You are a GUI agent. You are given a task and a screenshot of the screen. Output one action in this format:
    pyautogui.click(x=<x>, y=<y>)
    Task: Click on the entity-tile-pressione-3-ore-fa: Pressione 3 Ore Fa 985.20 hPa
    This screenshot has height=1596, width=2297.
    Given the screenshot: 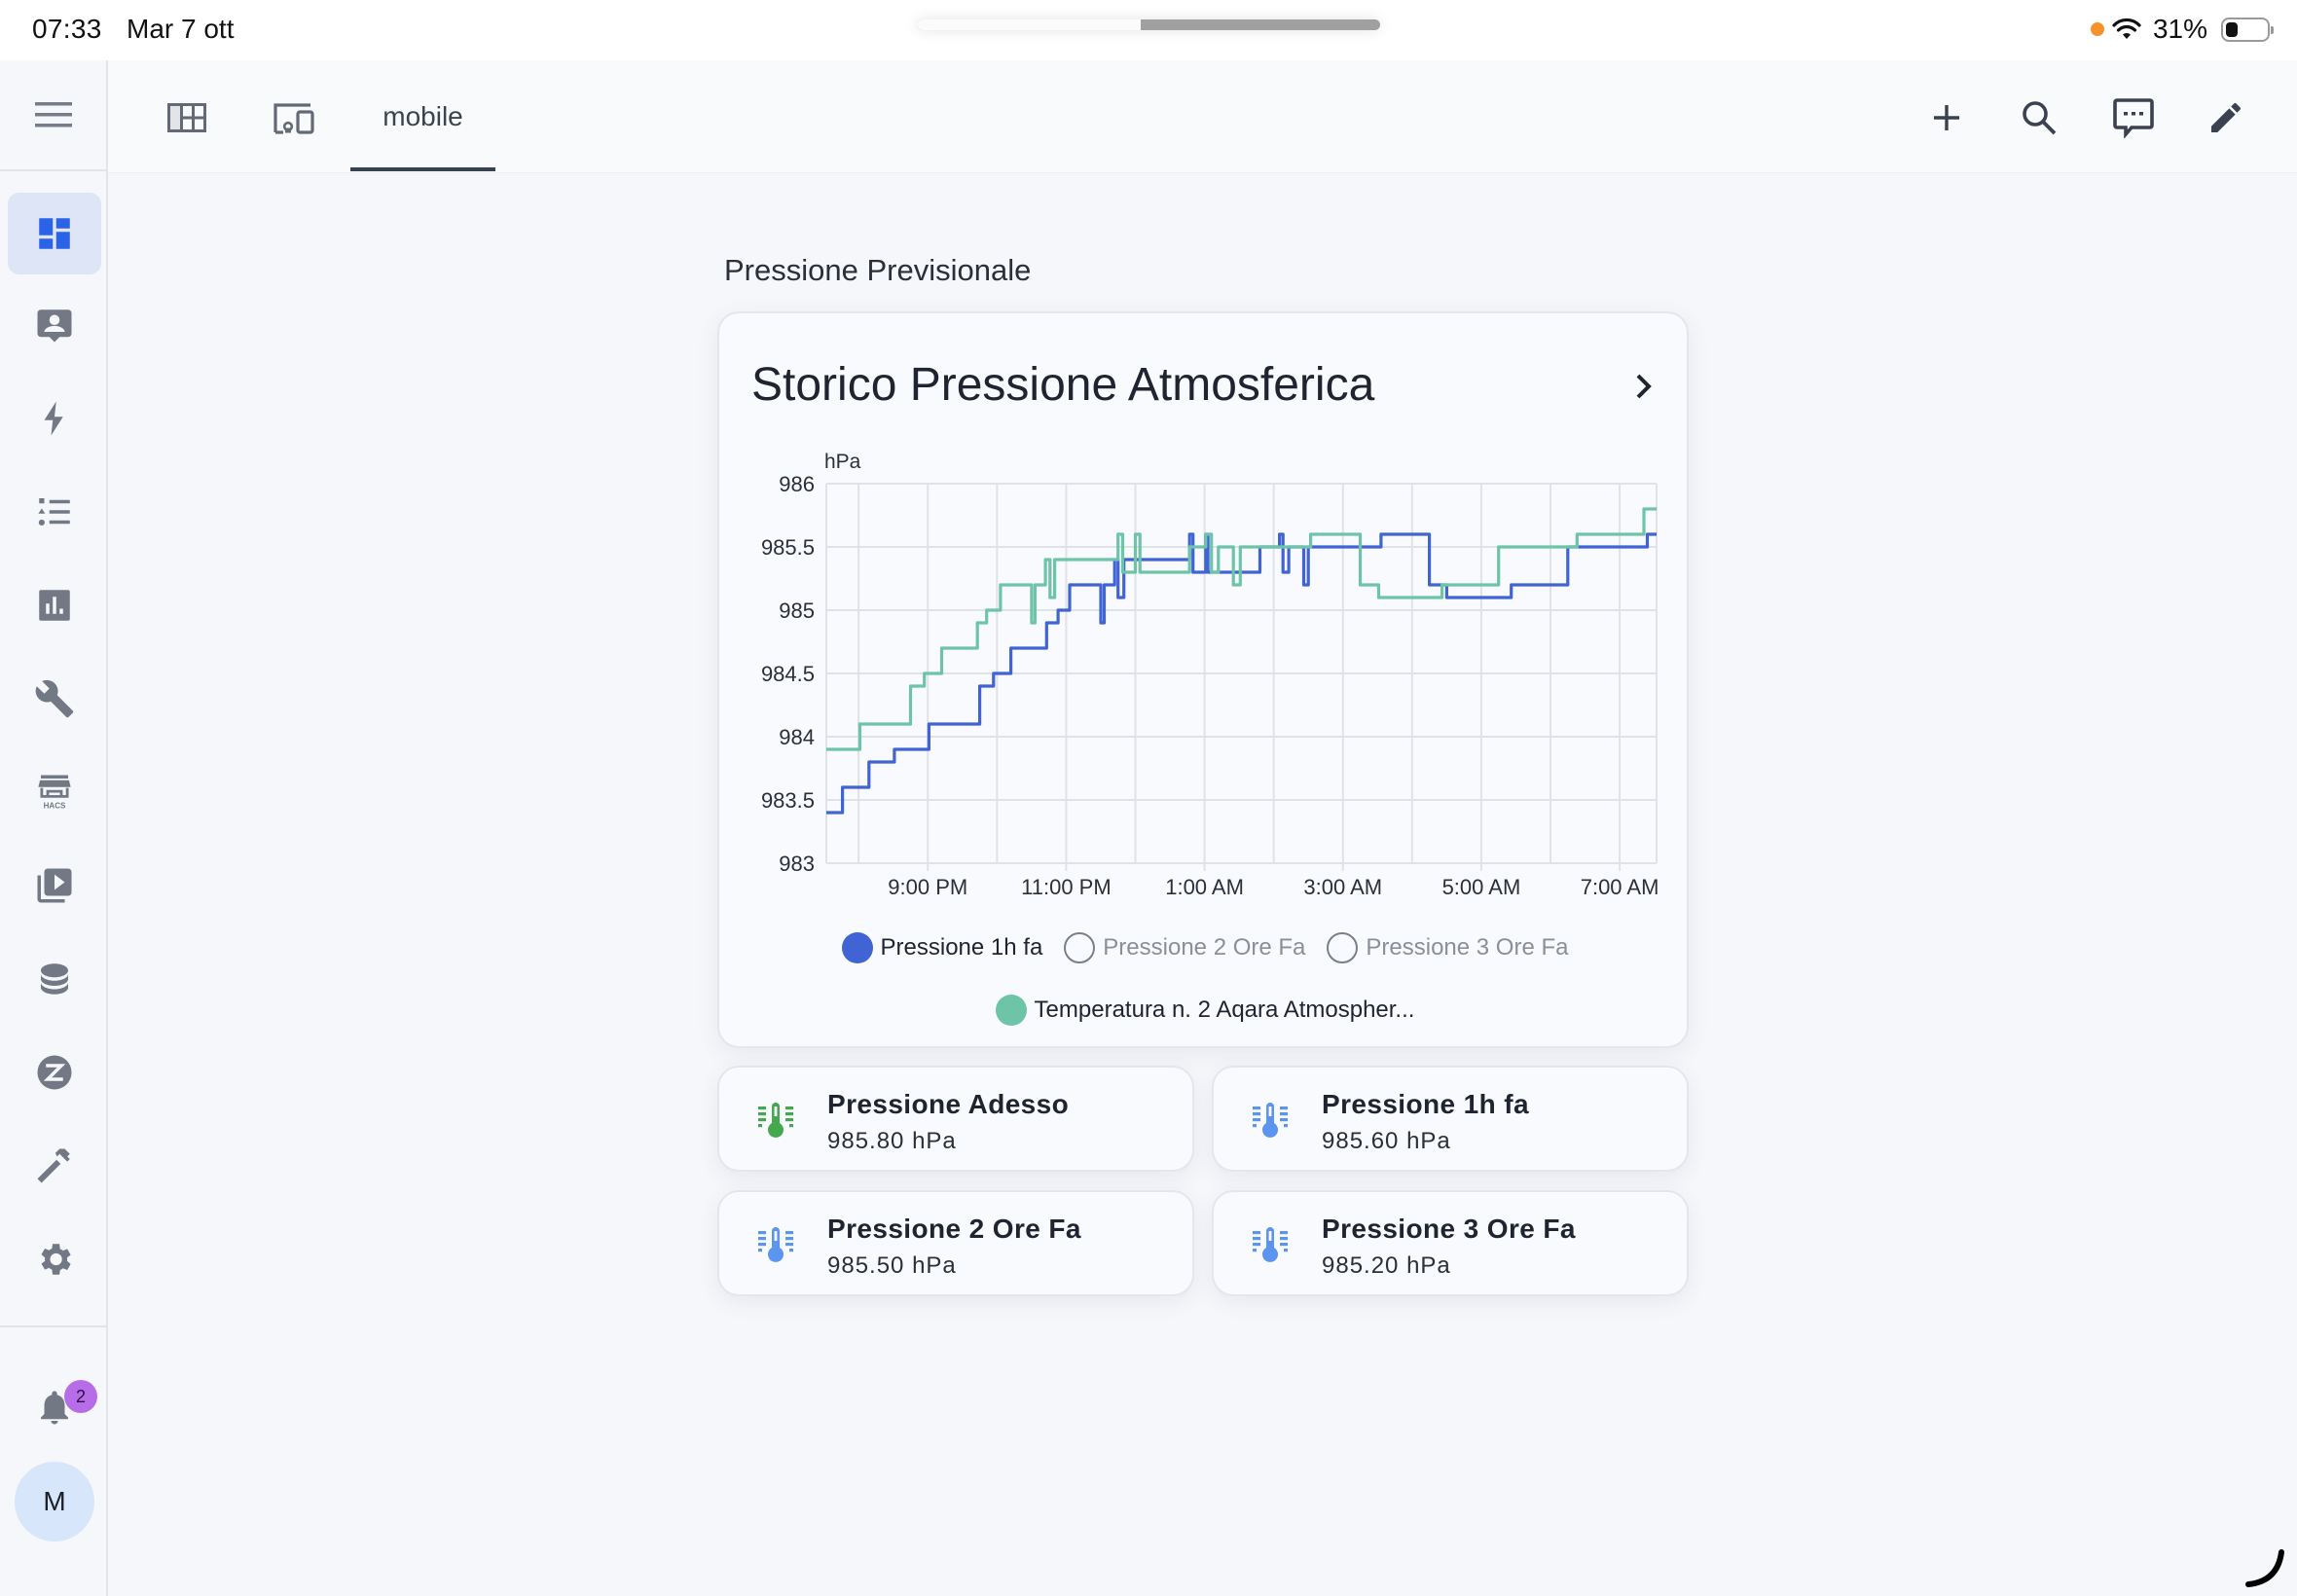 What is the action you would take?
    pyautogui.click(x=1450, y=1243)
    